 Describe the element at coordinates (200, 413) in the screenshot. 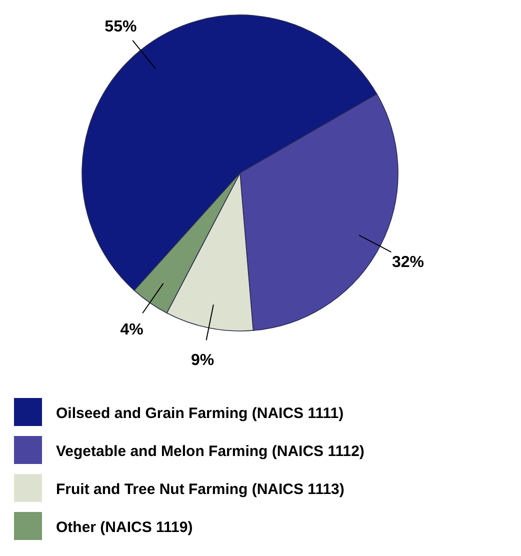

I see `legend-label: Oilseed and Grain Farming (NAICS 1111)` at that location.